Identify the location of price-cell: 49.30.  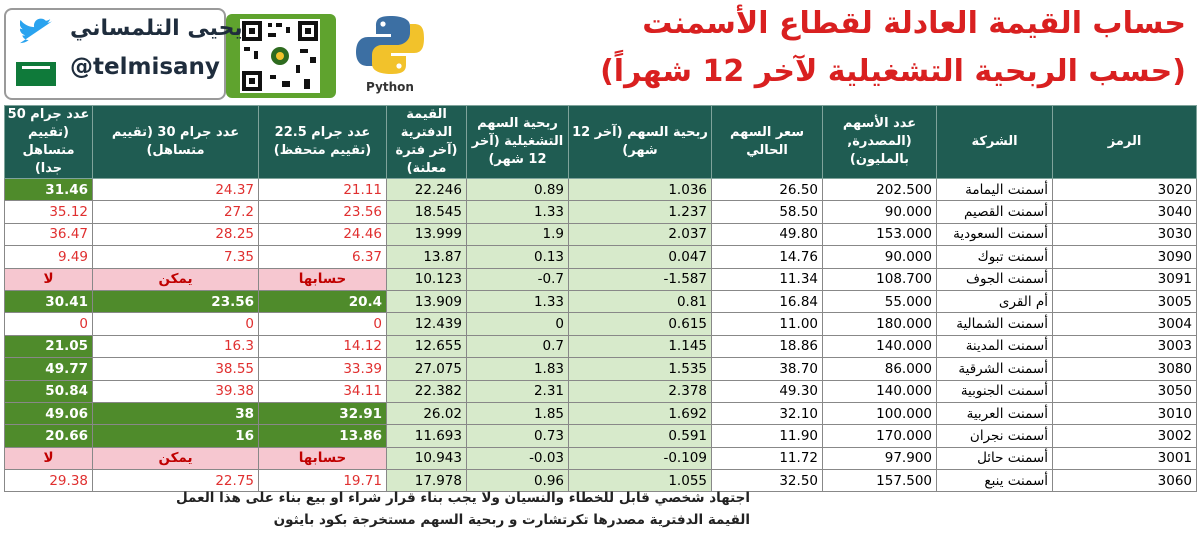
(767, 391).